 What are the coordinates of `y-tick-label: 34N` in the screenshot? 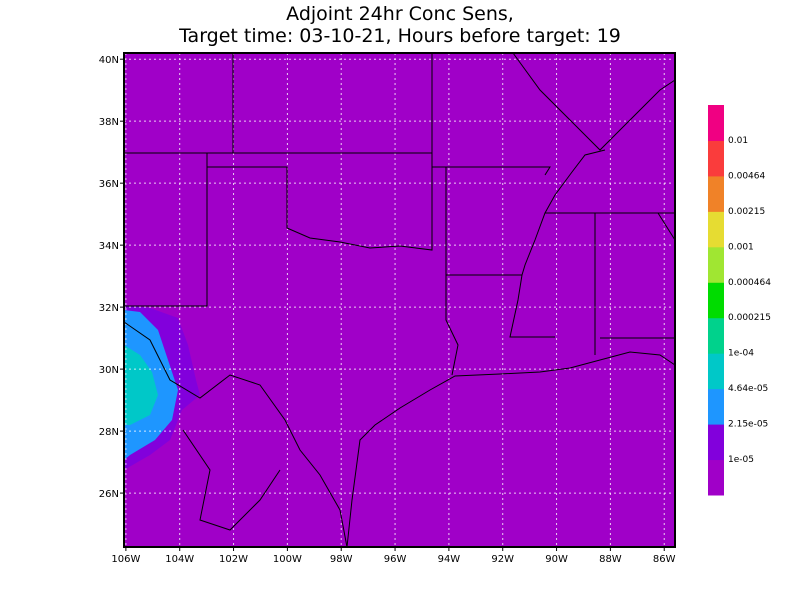 It's located at (109, 246).